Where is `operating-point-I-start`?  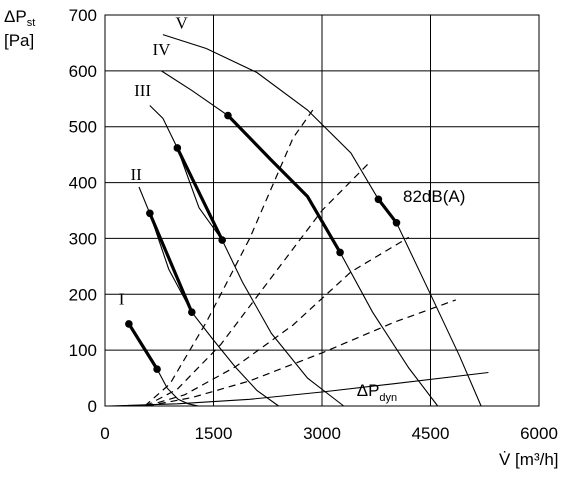
operating-point-I-start is located at coordinates (129, 324).